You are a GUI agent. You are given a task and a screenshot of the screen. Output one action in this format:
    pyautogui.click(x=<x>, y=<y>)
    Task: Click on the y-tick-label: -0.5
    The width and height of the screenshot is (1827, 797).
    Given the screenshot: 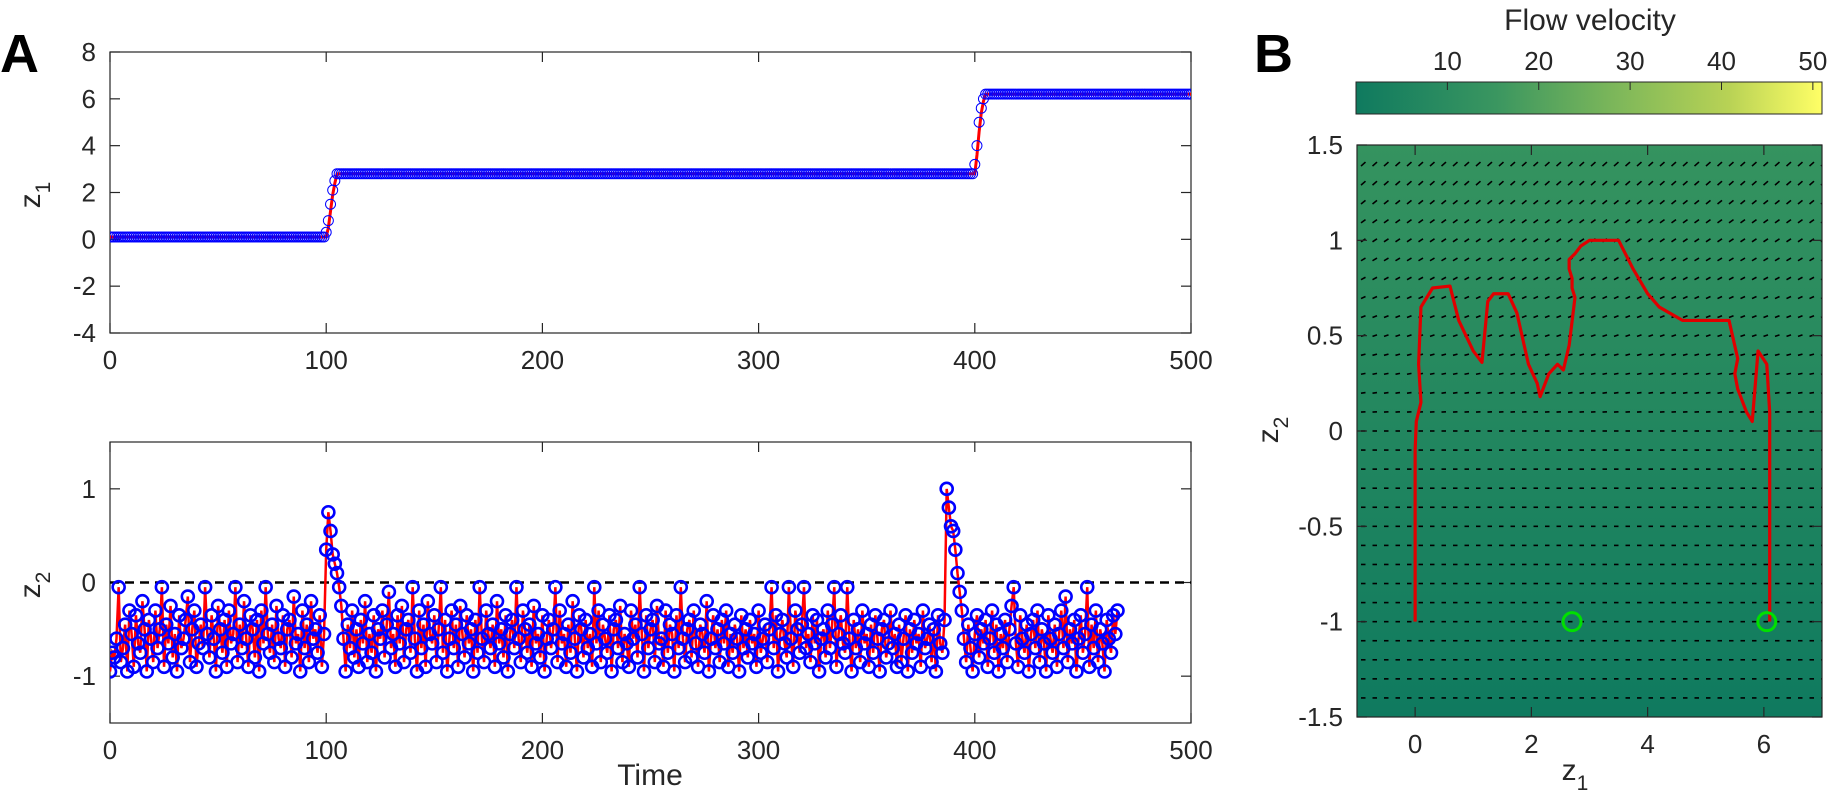 What is the action you would take?
    pyautogui.click(x=1320, y=526)
    